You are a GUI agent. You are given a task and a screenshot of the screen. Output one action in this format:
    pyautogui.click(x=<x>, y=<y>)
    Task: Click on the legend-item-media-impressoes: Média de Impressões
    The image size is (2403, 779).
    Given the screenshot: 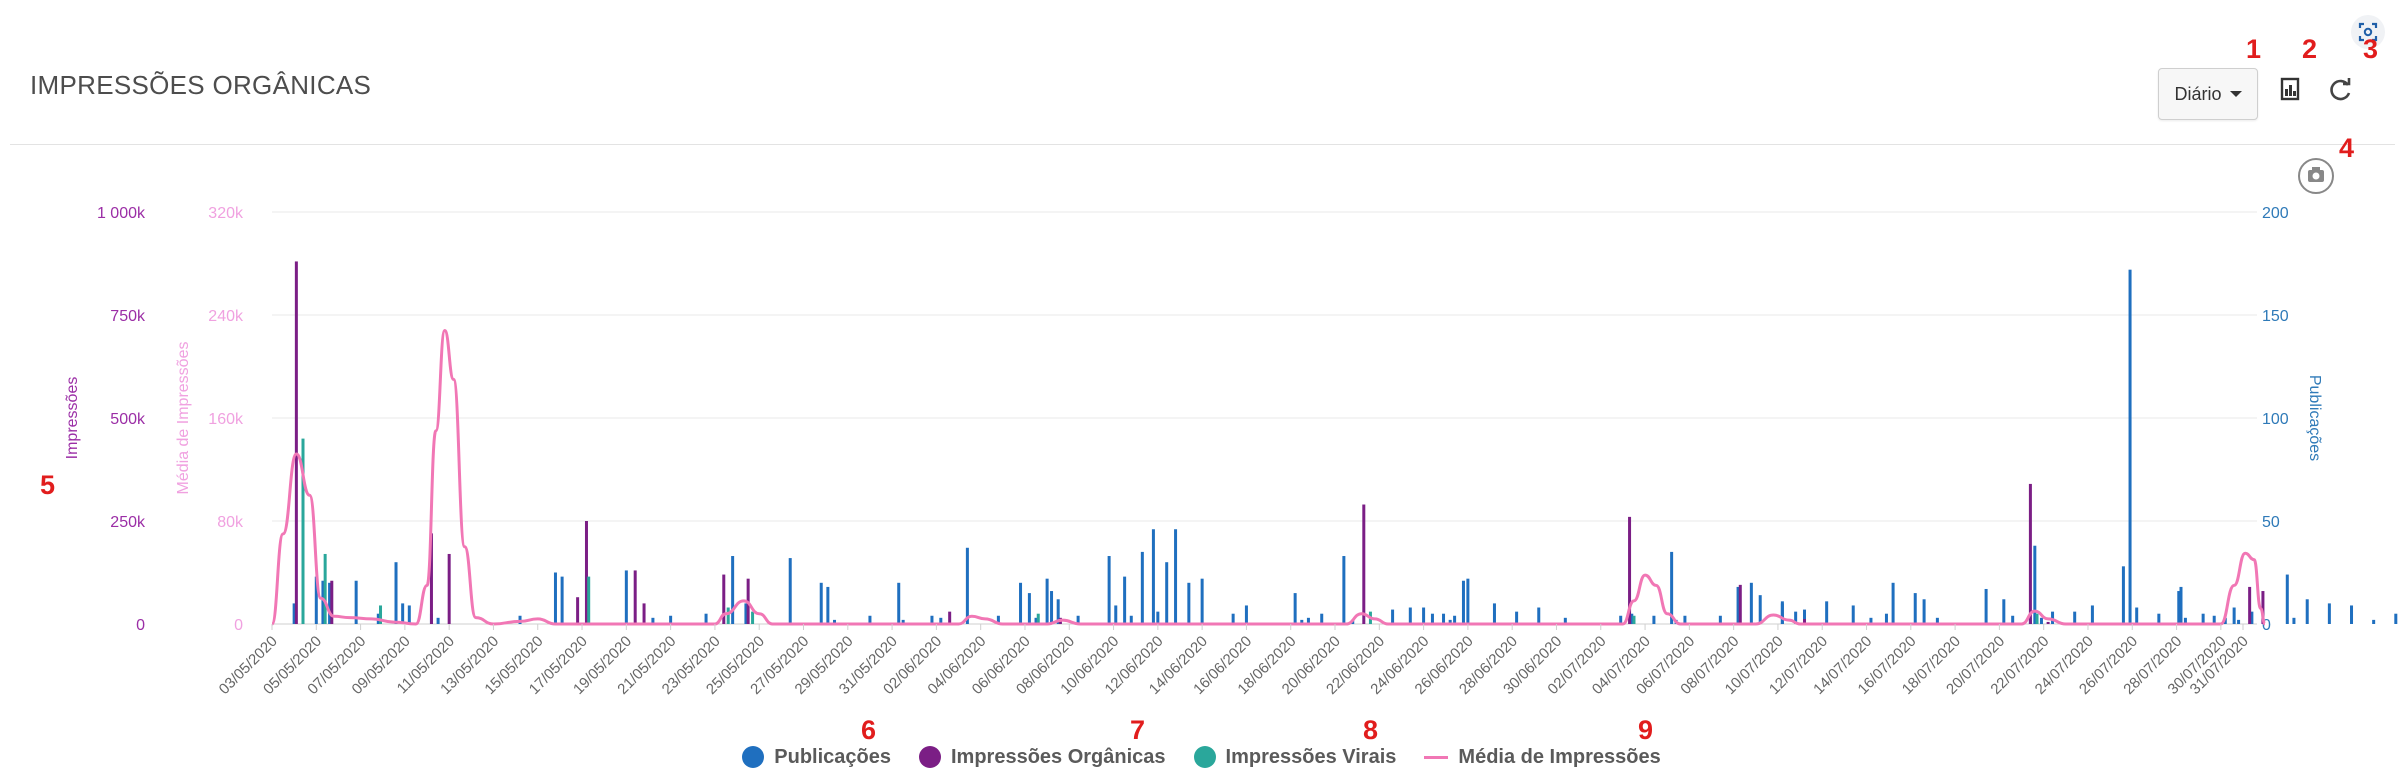 What is the action you would take?
    pyautogui.click(x=1542, y=757)
    